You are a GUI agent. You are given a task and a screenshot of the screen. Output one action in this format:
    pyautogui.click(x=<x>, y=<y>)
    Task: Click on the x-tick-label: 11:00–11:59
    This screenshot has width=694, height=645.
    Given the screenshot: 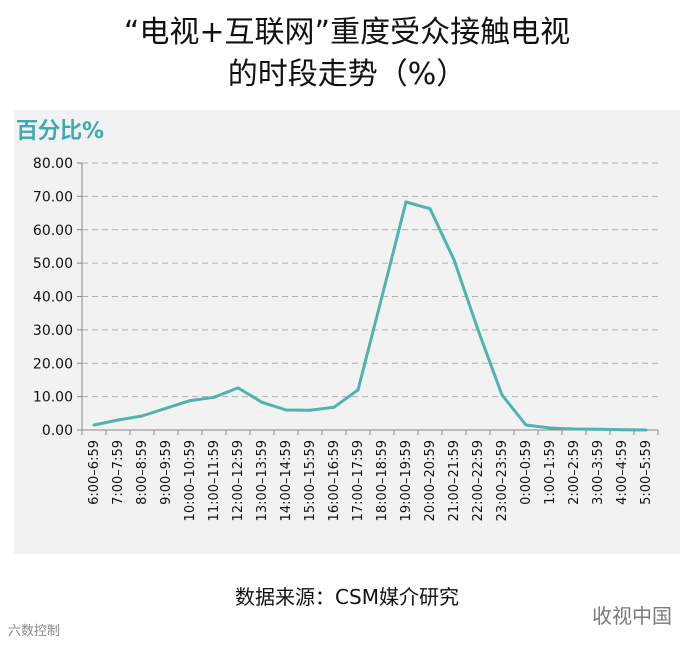 What is the action you would take?
    pyautogui.click(x=214, y=480)
    